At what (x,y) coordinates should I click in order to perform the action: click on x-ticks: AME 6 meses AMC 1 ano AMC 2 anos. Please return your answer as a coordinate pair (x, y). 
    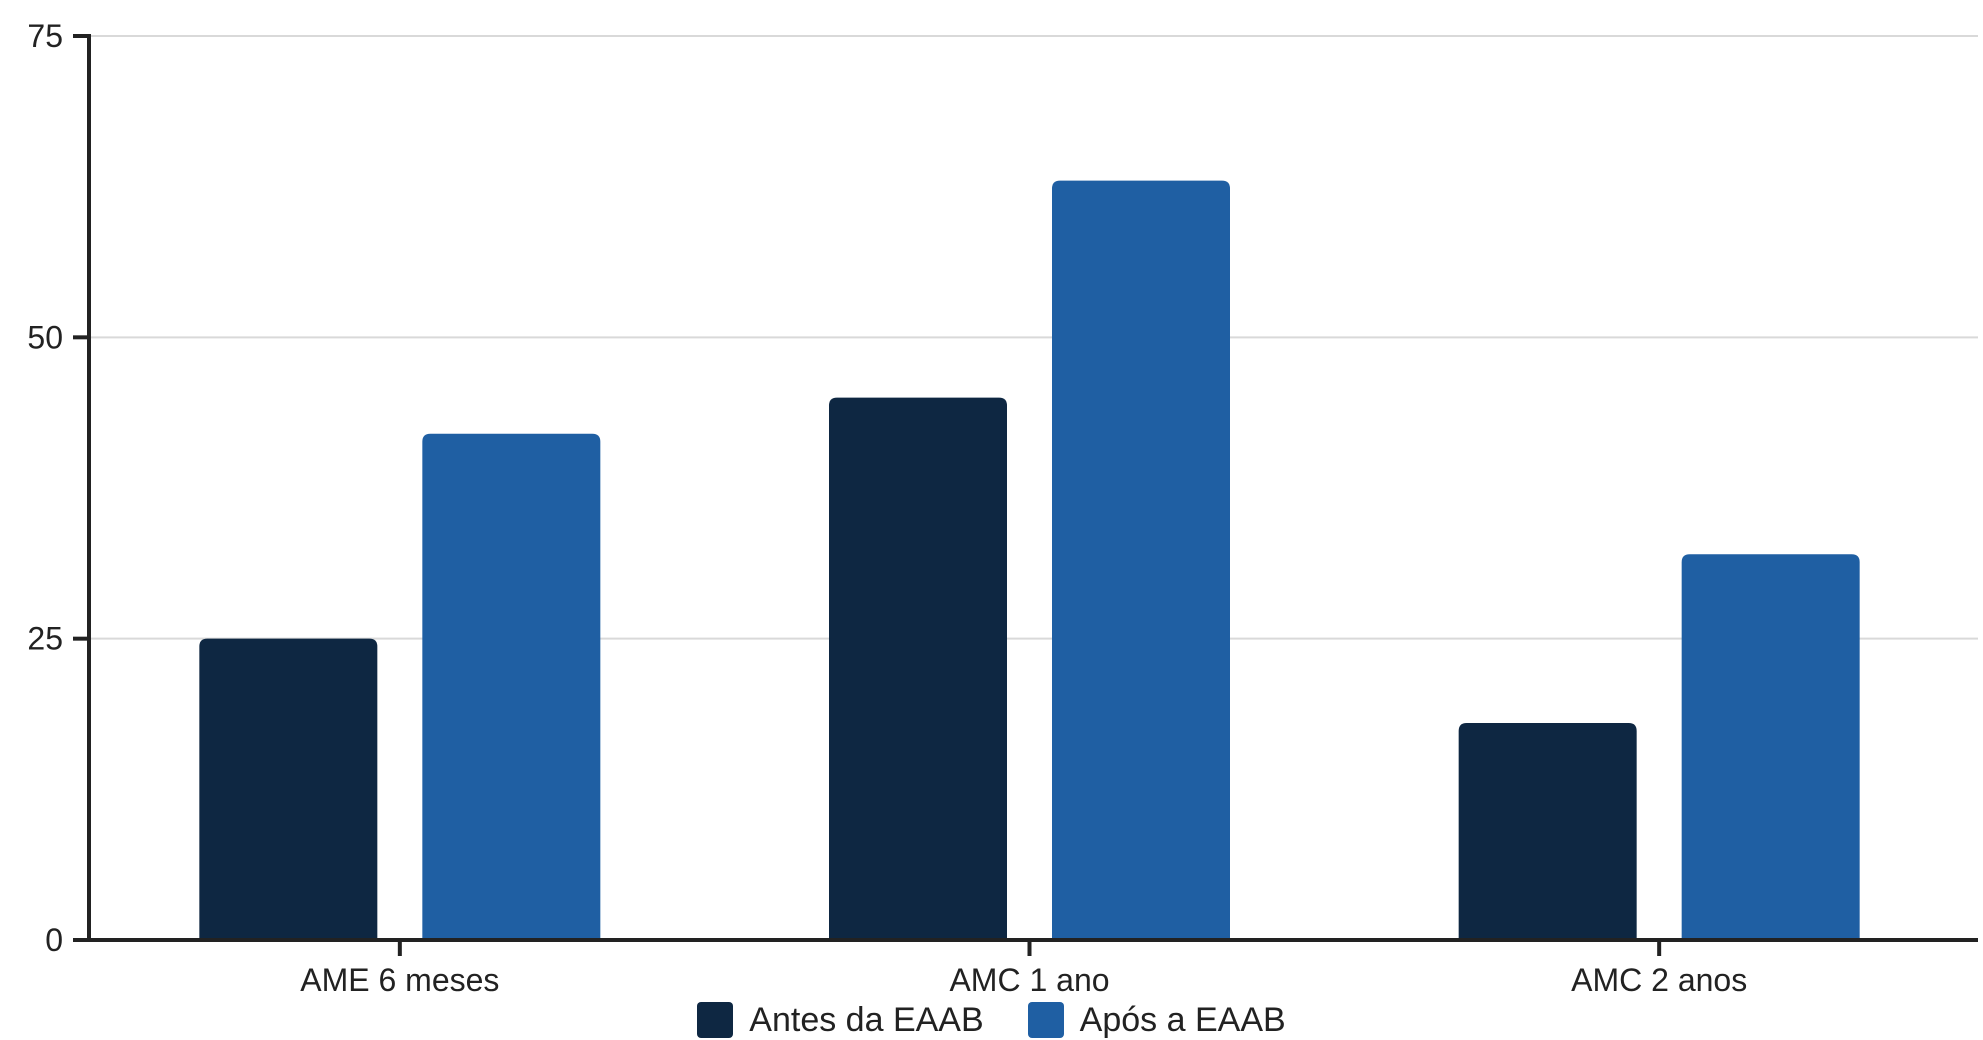
    Looking at the image, I should click on (1023, 969).